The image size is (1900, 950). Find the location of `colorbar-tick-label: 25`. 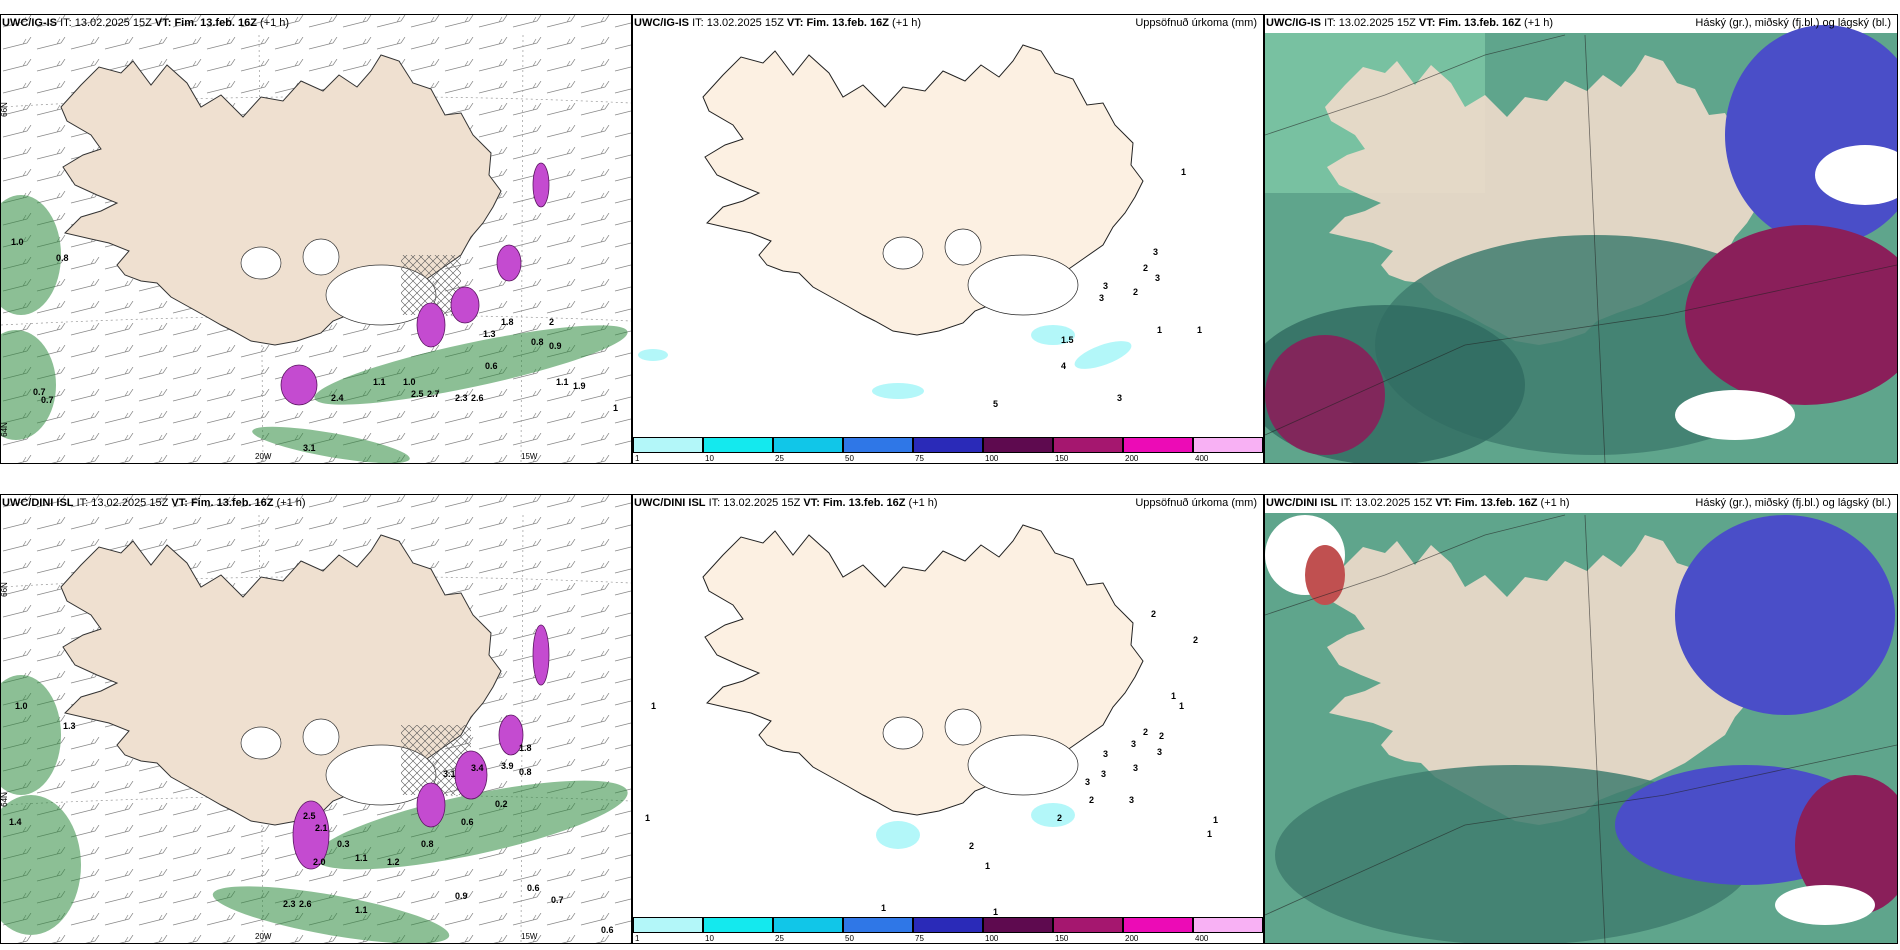

colorbar-tick-label: 25 is located at coordinates (779, 458).